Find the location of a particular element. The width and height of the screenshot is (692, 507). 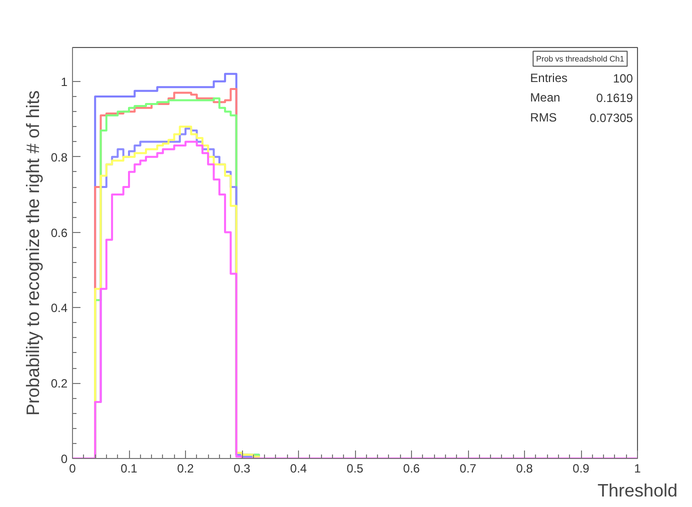

y-tick-label: 0 is located at coordinates (64, 459).